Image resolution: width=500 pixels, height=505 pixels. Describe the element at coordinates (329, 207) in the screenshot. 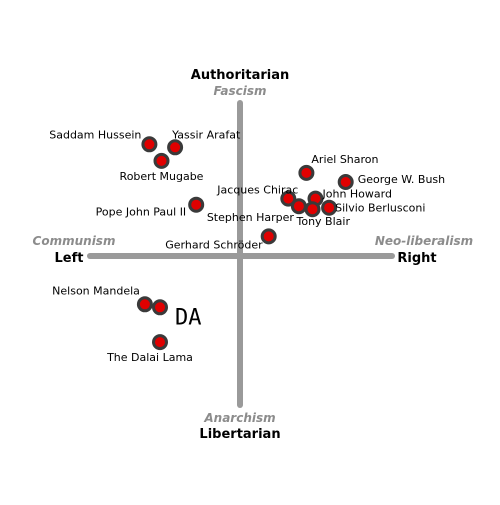

I see `point-silvio-berlusconi` at that location.